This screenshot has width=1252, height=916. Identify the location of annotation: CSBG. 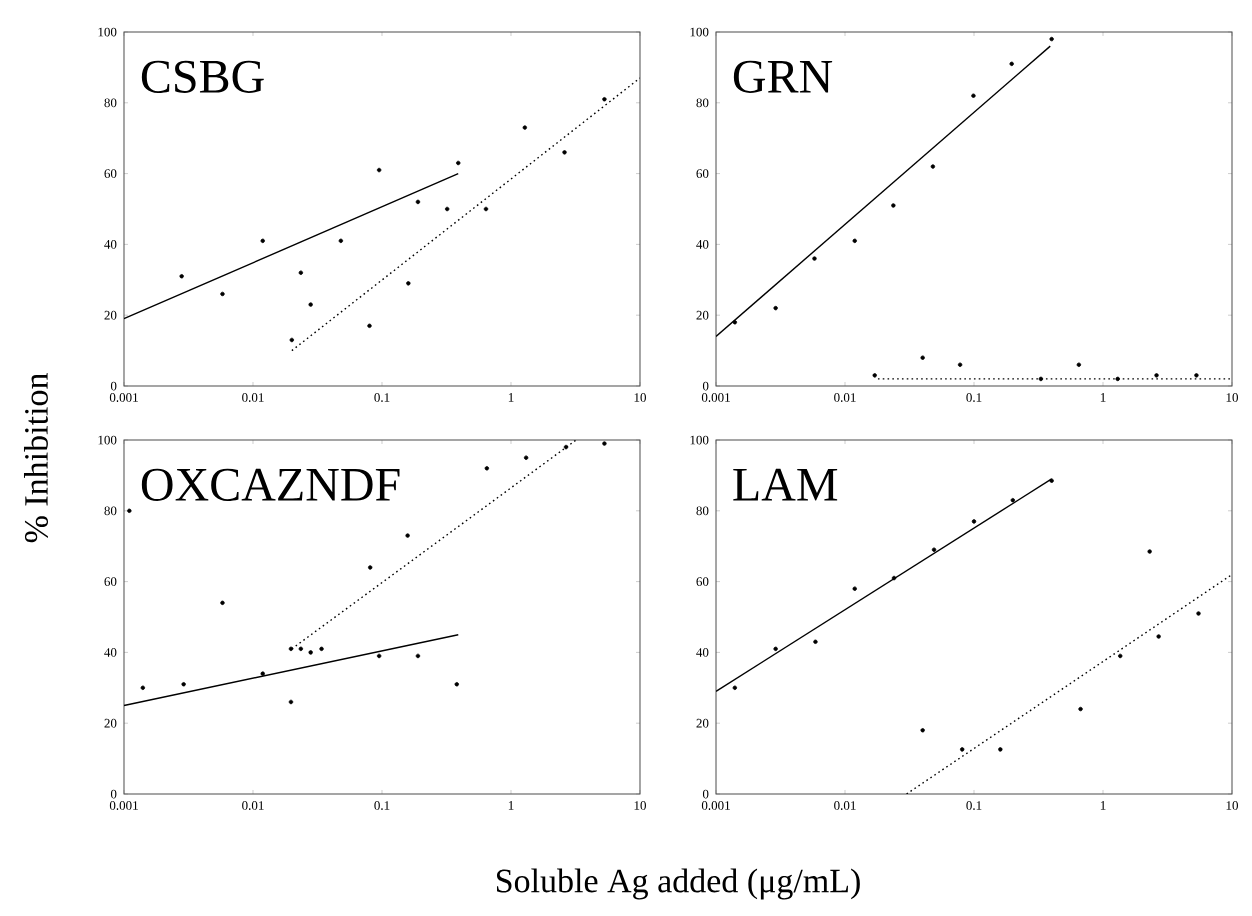
(202, 76).